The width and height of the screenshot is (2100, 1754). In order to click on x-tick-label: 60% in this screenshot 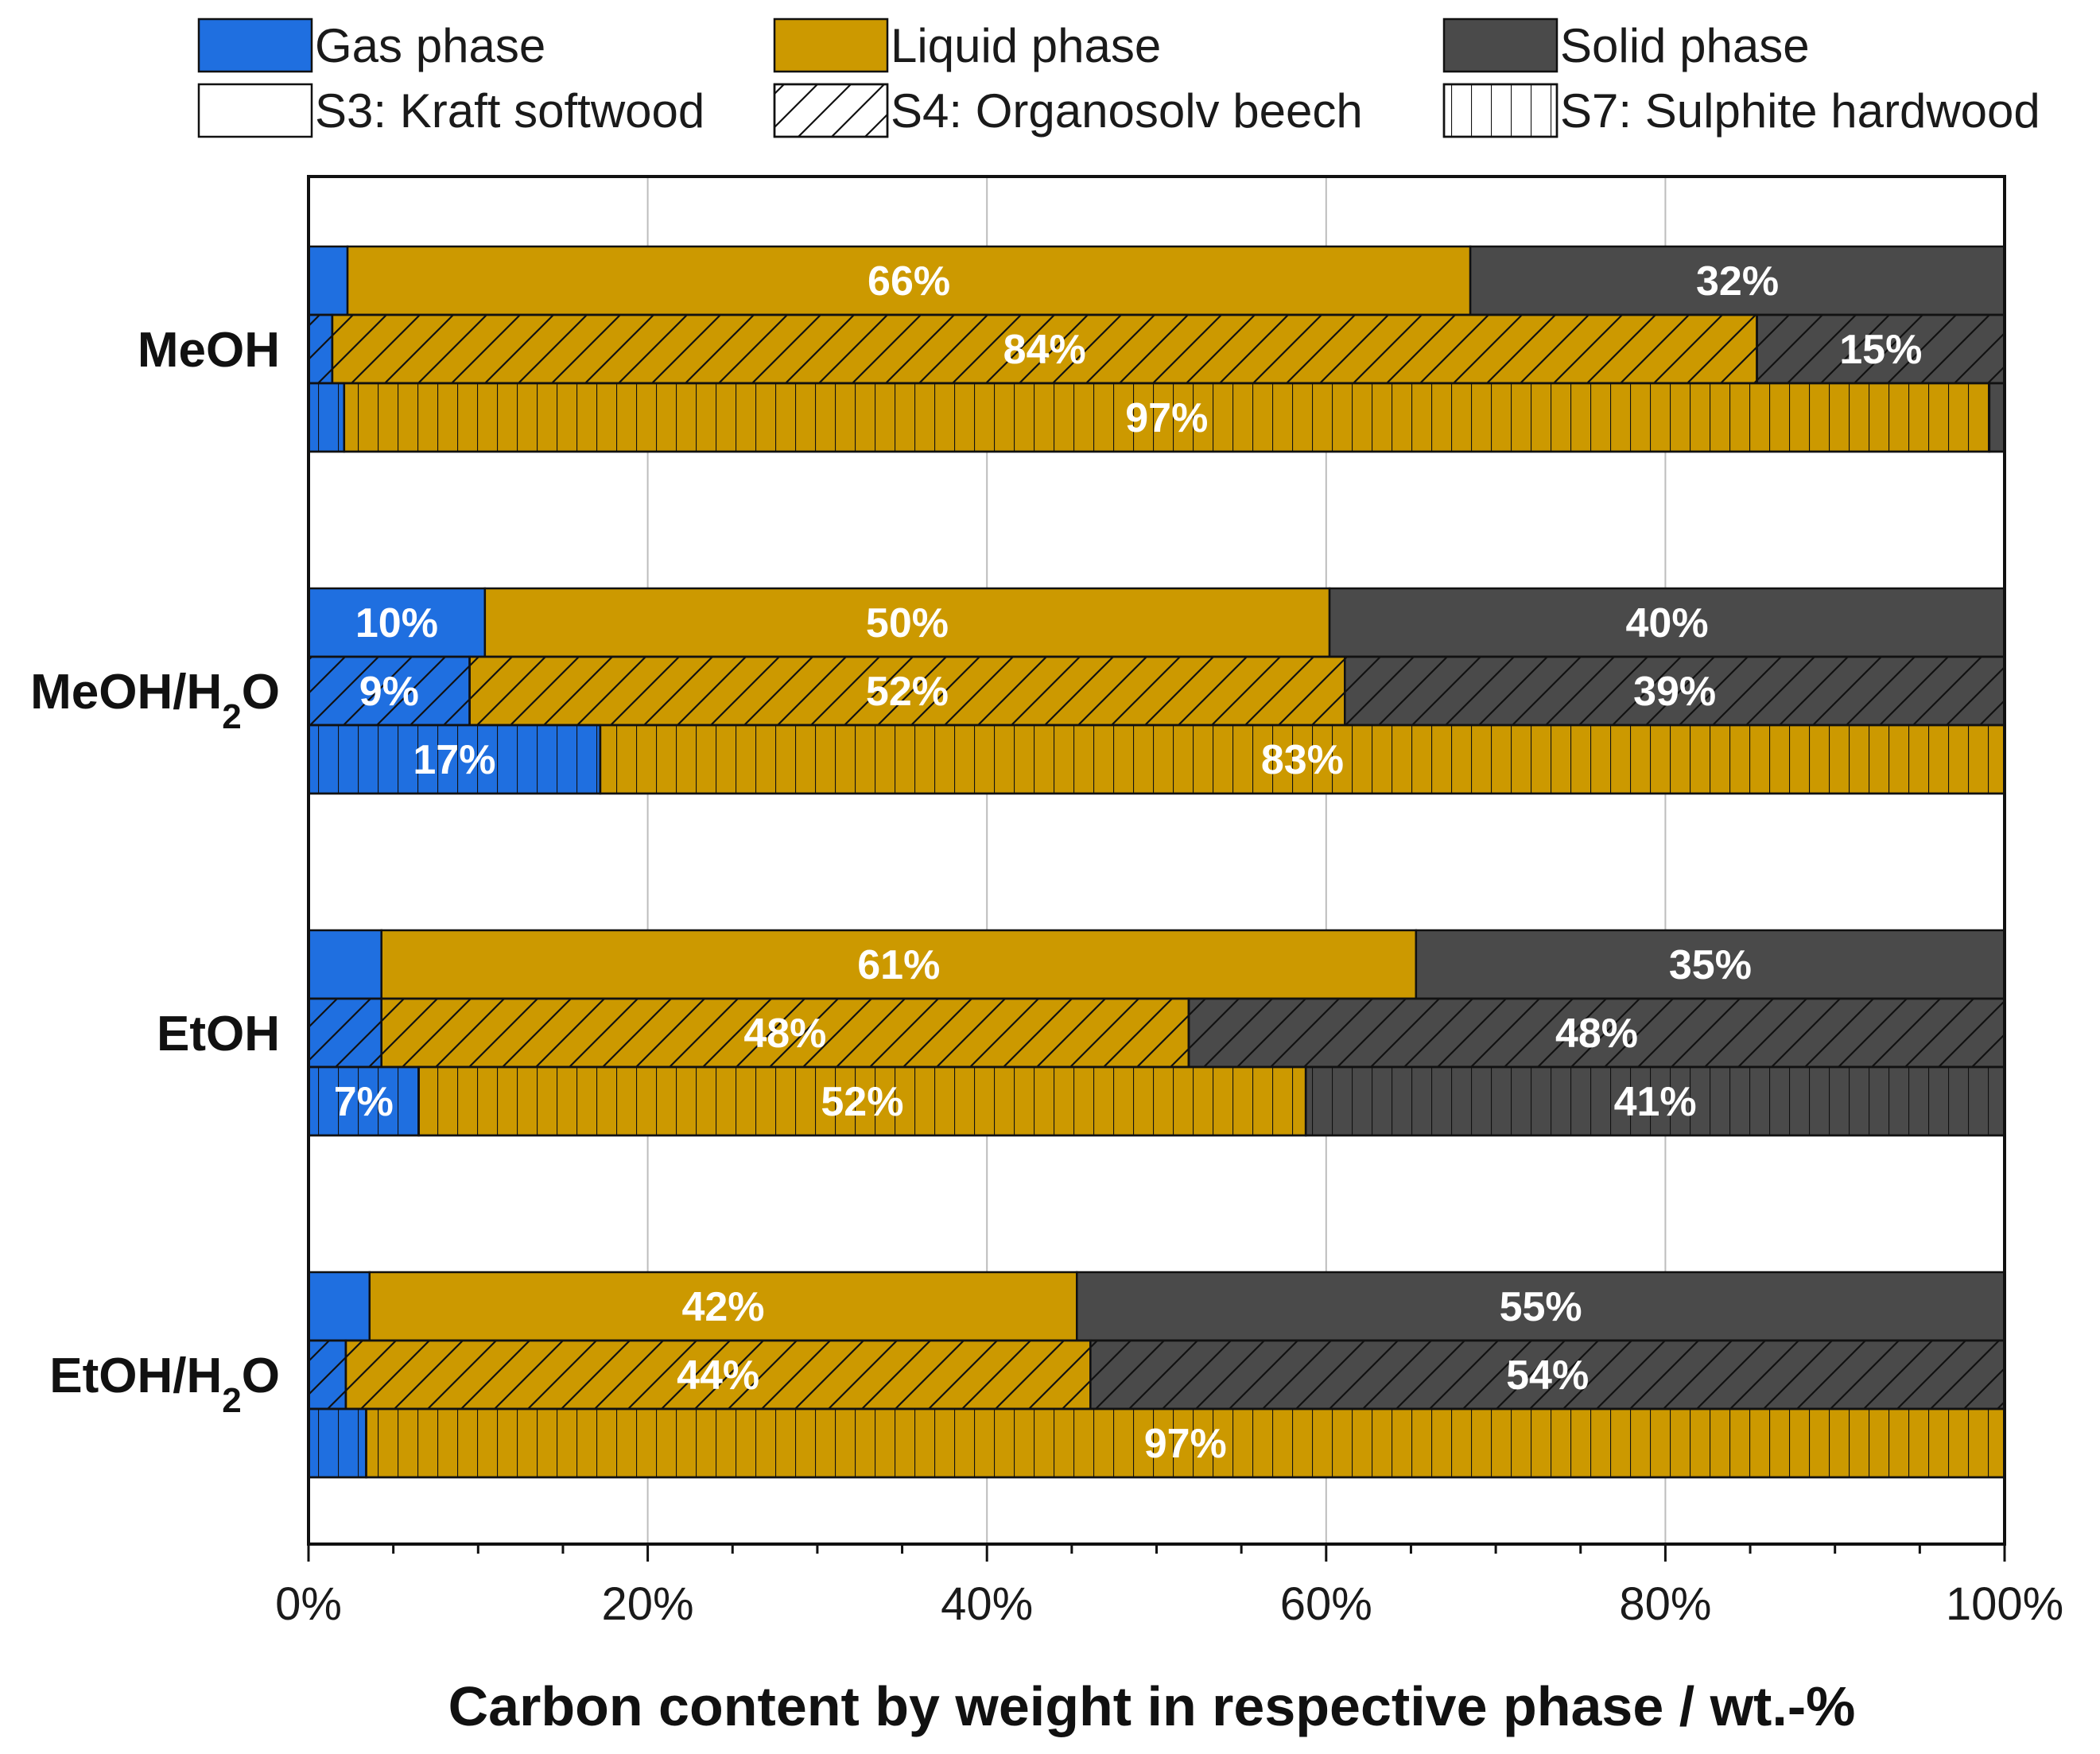, I will do `click(1326, 1604)`.